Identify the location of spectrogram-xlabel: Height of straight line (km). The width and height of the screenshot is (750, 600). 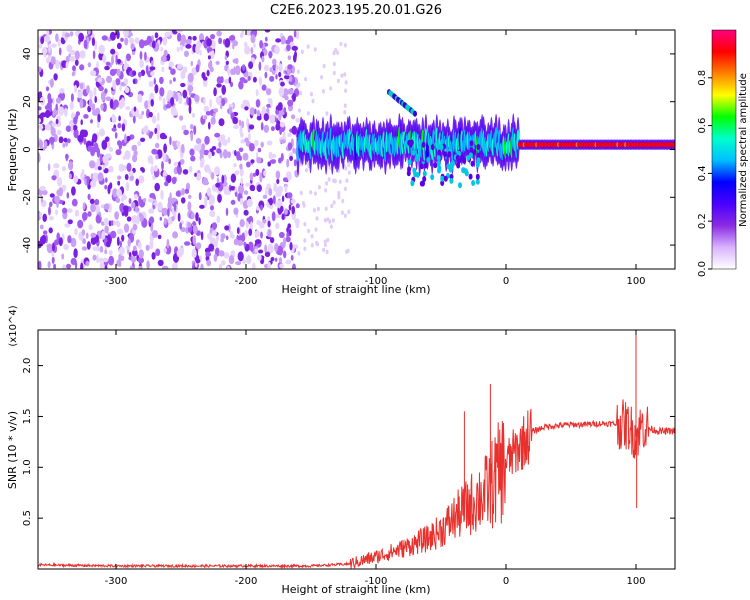
(355, 289).